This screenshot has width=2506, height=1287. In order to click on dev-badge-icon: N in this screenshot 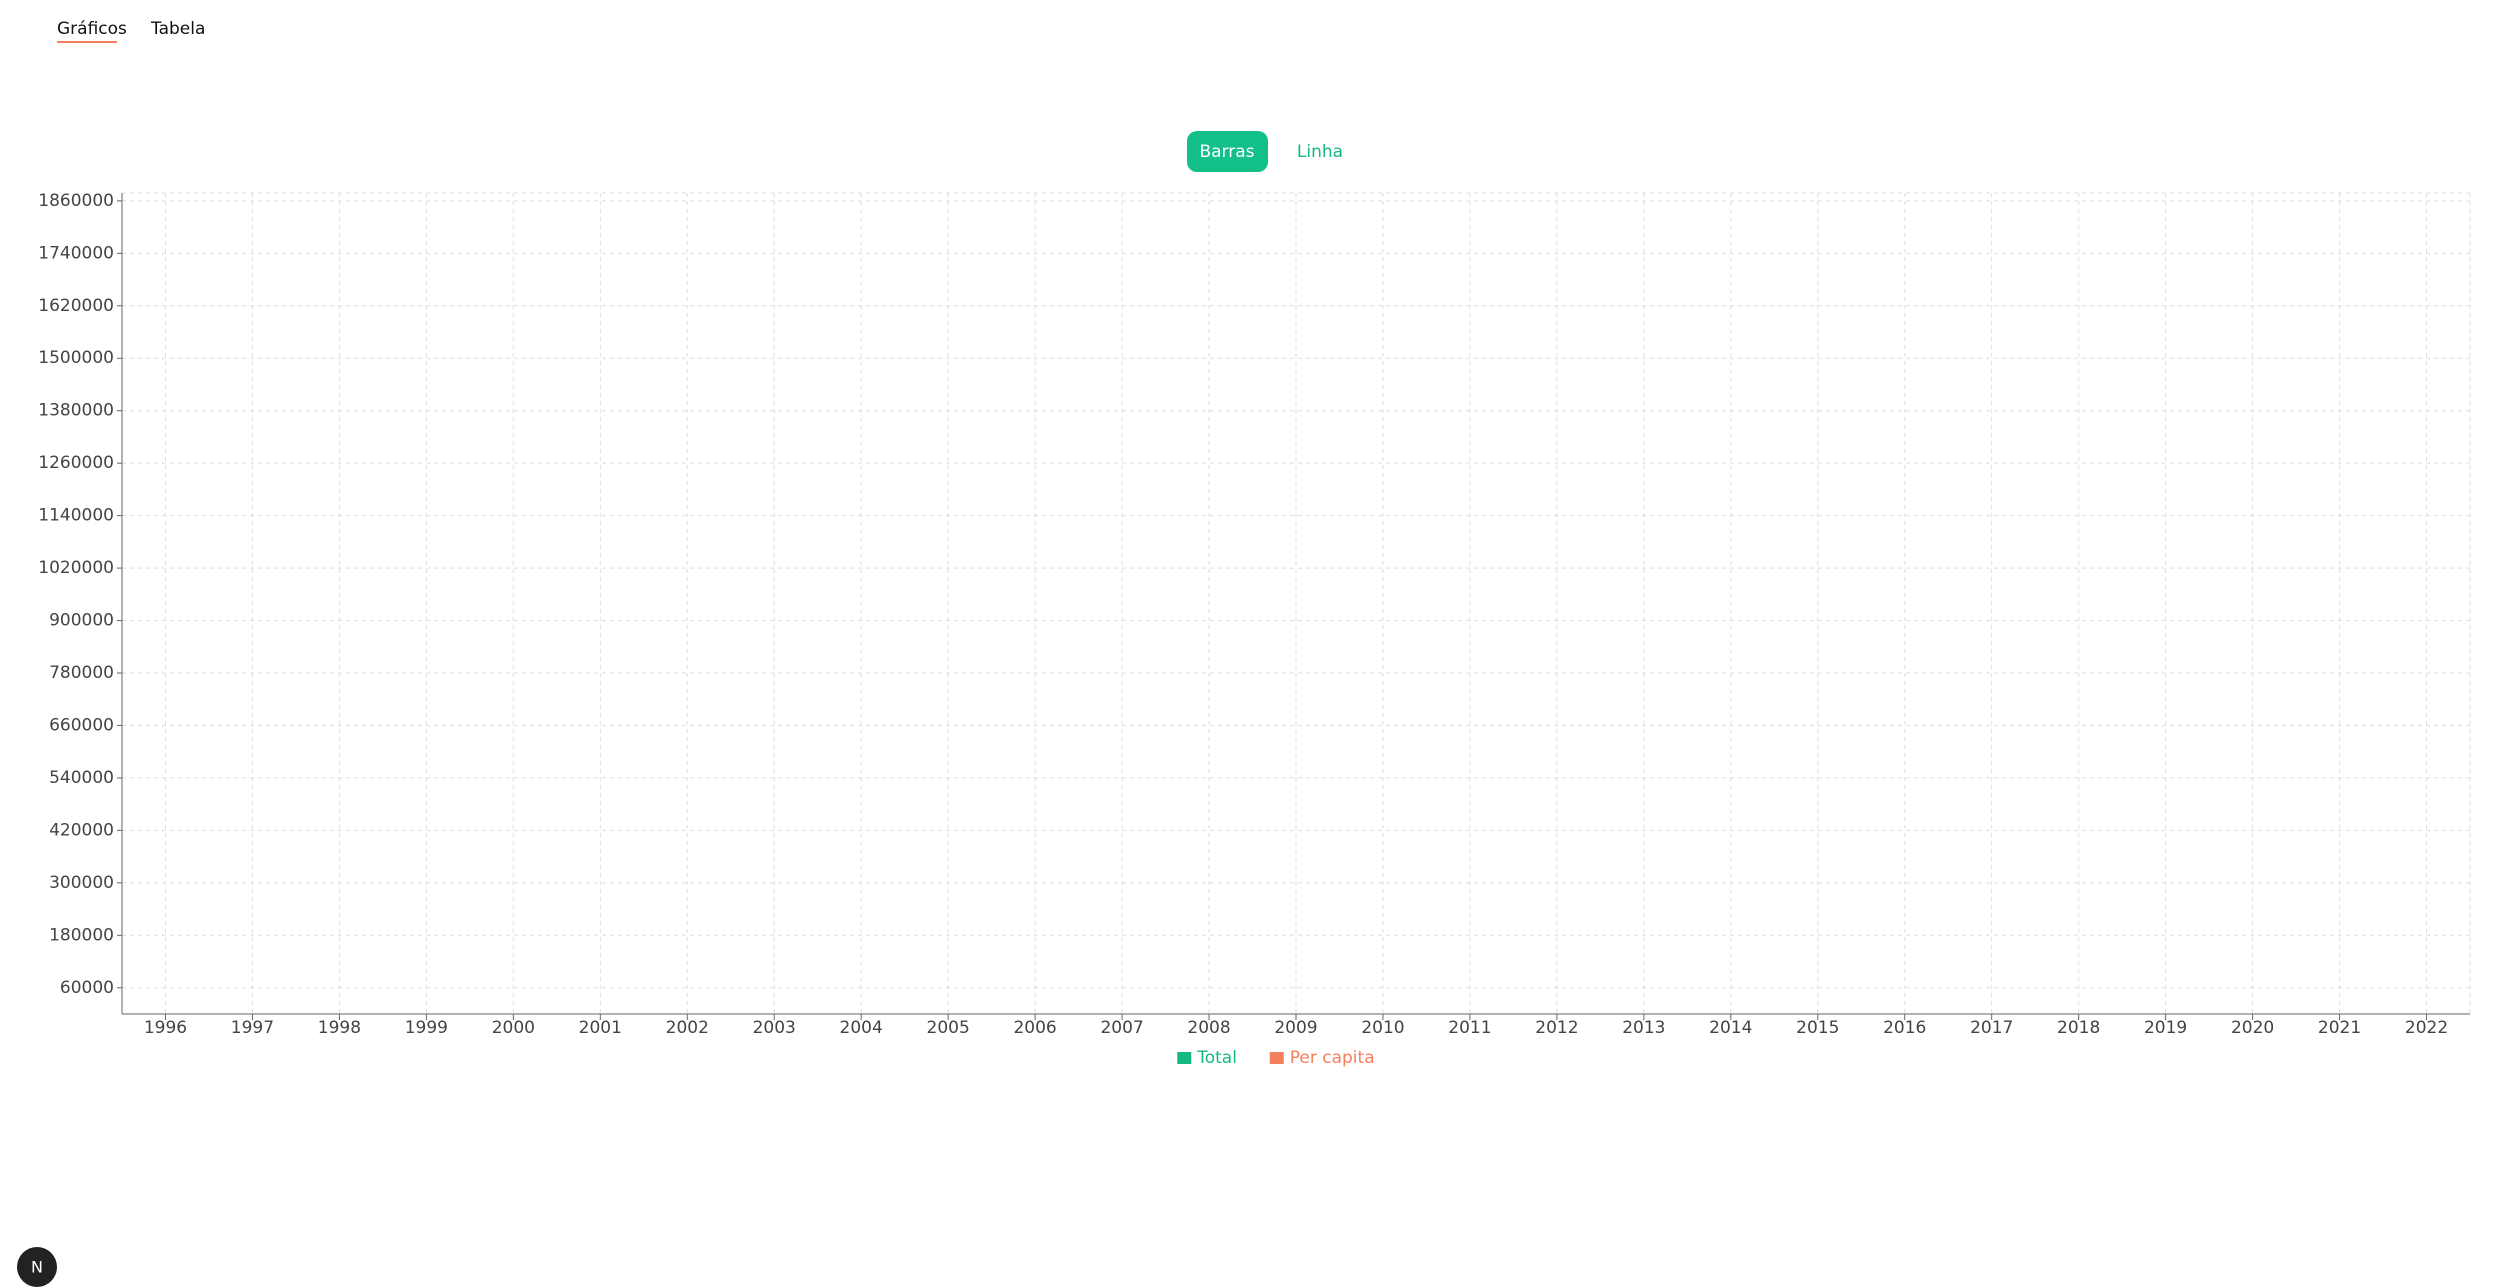, I will do `click(37, 1267)`.